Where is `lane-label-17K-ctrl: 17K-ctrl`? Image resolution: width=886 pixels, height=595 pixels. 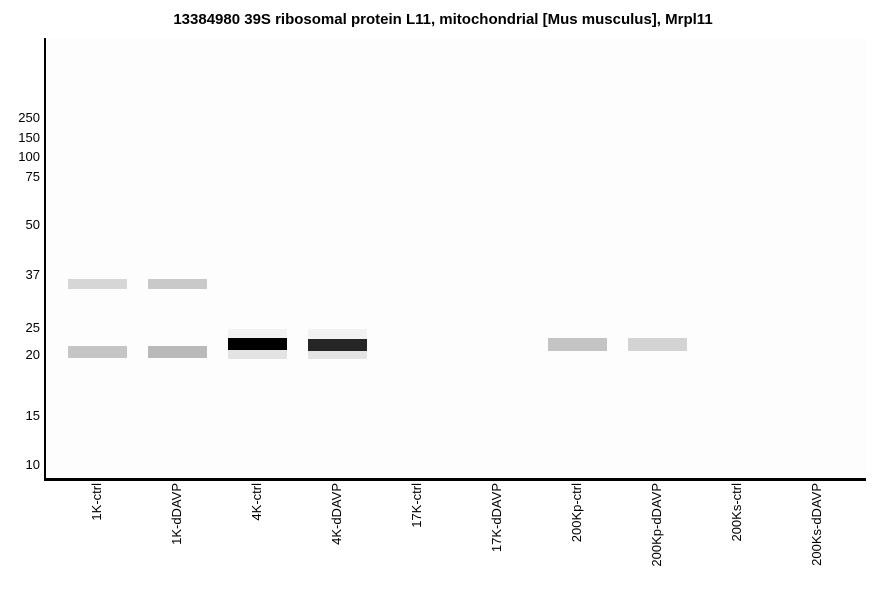
lane-label-17K-ctrl: 17K-ctrl is located at coordinates (416, 505).